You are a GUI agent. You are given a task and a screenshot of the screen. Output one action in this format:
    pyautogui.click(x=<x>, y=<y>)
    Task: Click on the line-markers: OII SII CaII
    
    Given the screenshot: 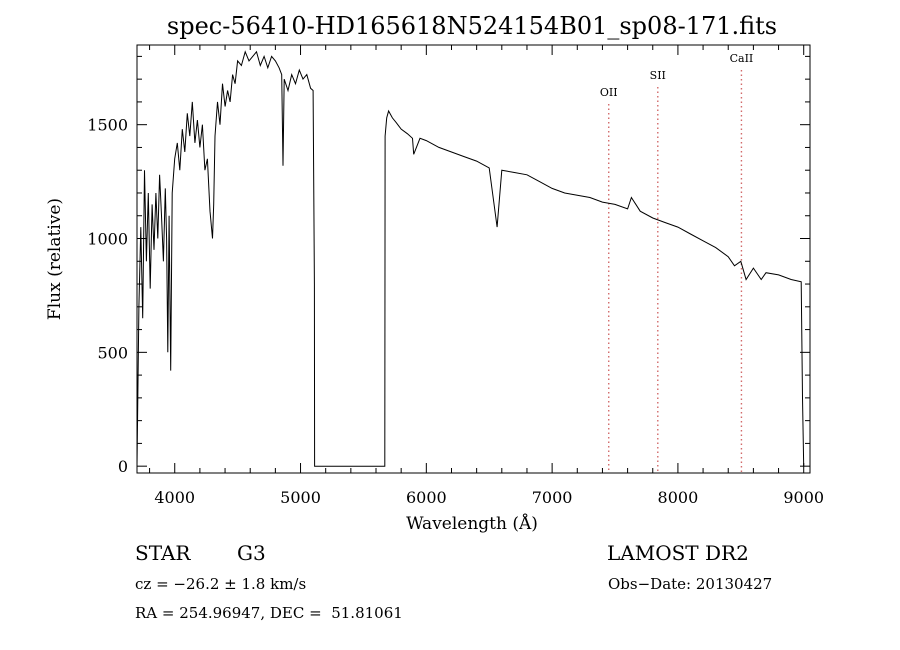 What is the action you would take?
    pyautogui.click(x=676, y=262)
    